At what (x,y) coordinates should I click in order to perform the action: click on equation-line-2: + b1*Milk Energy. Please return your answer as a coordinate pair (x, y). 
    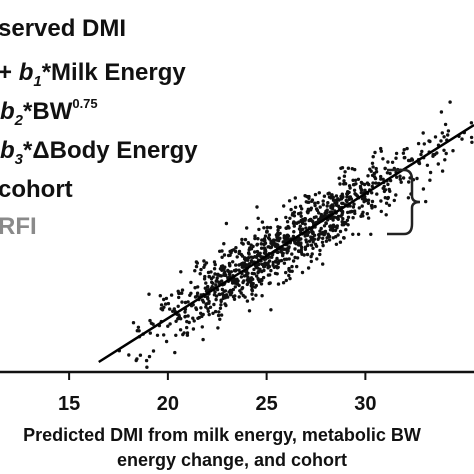
    Looking at the image, I should click on (93, 74).